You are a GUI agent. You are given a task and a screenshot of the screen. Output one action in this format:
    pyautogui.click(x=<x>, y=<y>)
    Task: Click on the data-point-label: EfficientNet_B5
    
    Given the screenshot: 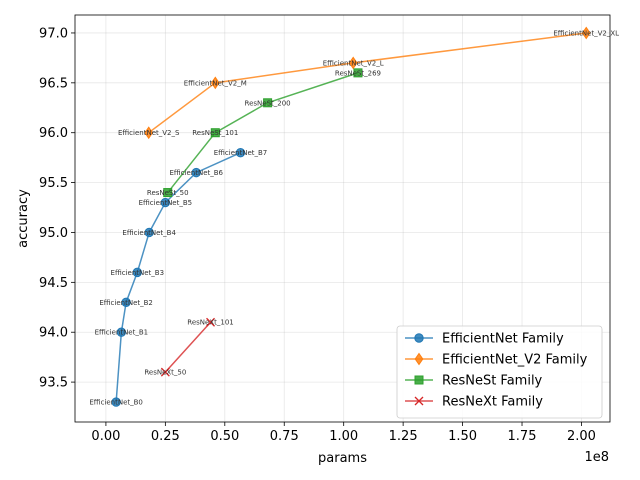 What is the action you would take?
    pyautogui.click(x=166, y=203)
    